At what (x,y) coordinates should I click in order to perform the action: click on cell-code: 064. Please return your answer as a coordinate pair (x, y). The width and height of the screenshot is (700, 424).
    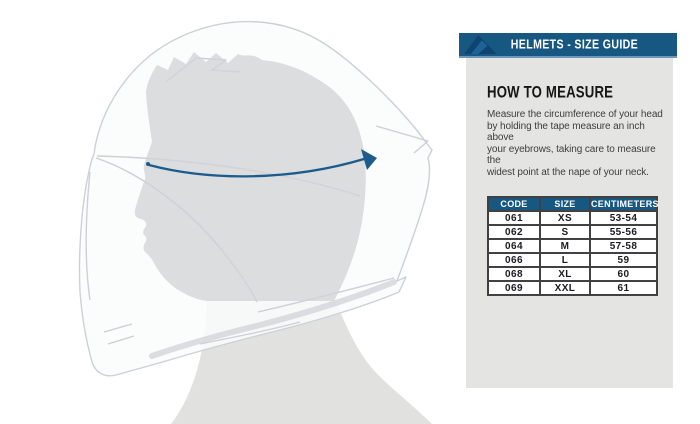
    Looking at the image, I should click on (514, 246).